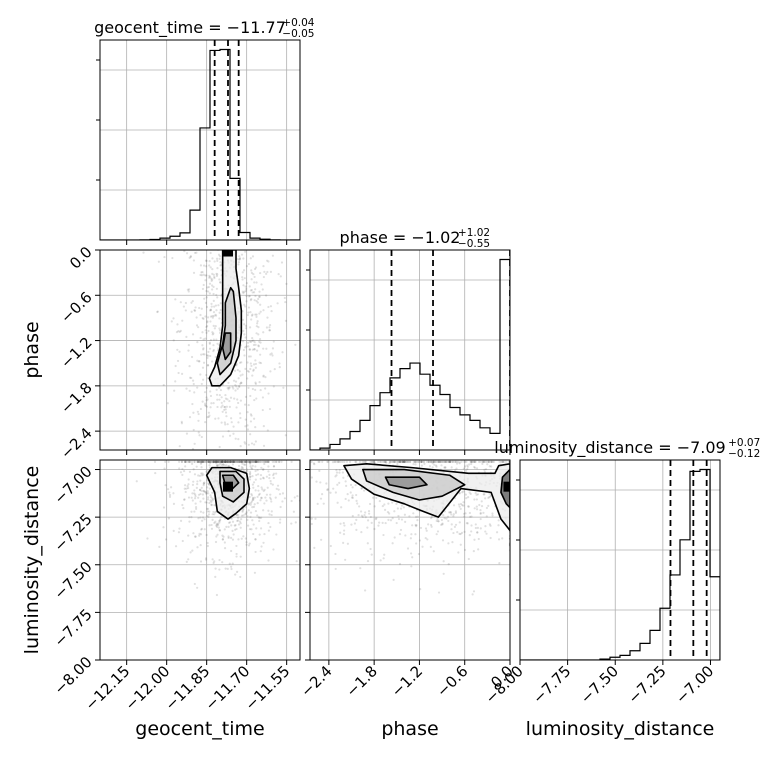 The width and height of the screenshot is (760, 760). Describe the element at coordinates (609, 448) in the screenshot. I see `title-main: luminosity_distance = −7.09` at that location.